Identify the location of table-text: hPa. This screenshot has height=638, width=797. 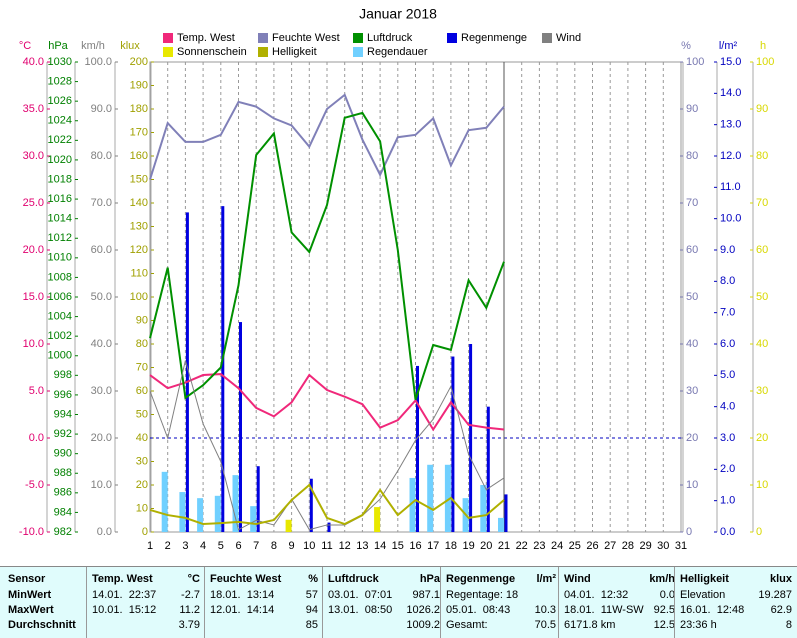
(429, 579).